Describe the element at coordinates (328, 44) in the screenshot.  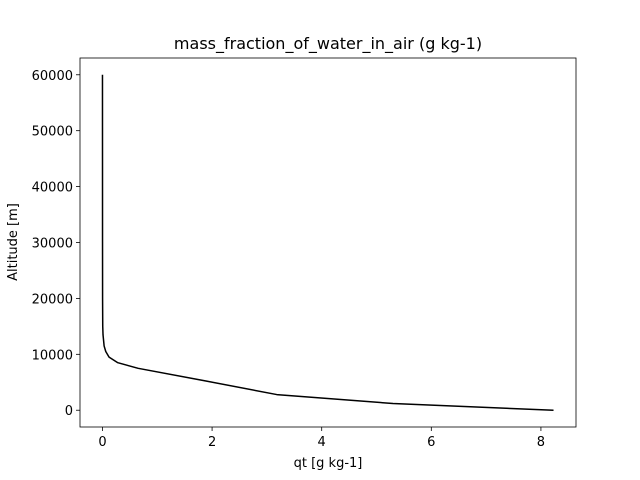
I see `chart-title: mass_fraction_of_water_in_air (g kg-1)` at that location.